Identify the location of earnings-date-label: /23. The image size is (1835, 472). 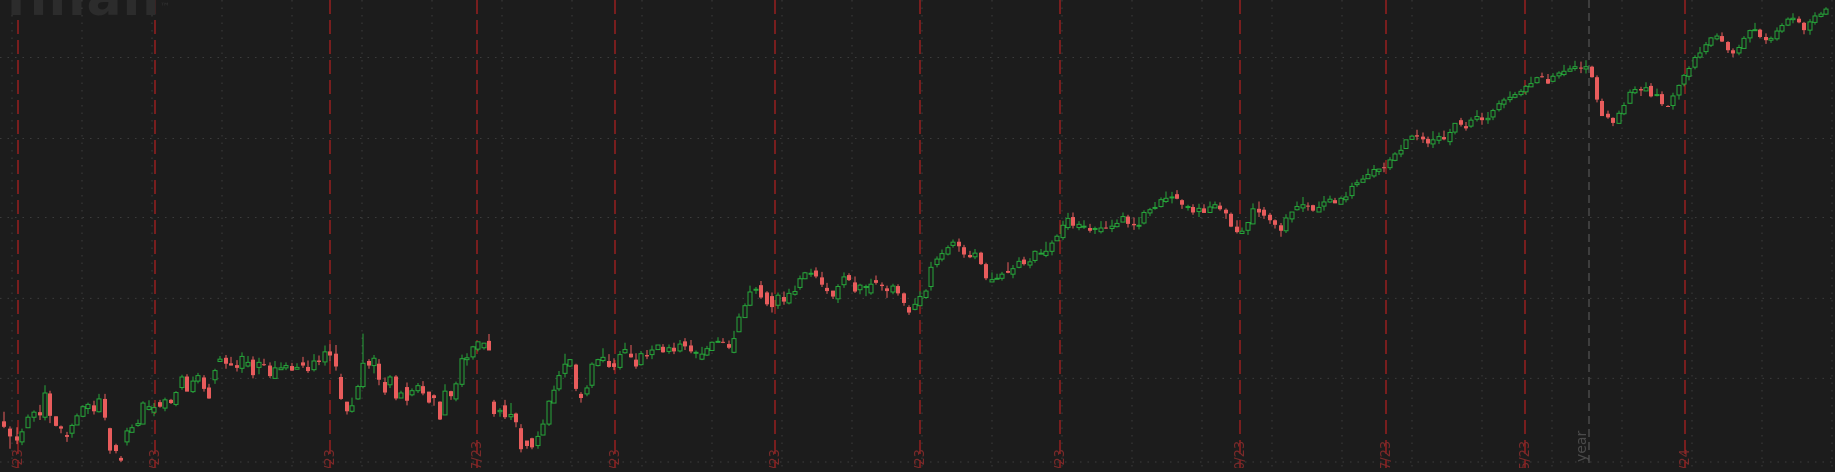
(18, 458).